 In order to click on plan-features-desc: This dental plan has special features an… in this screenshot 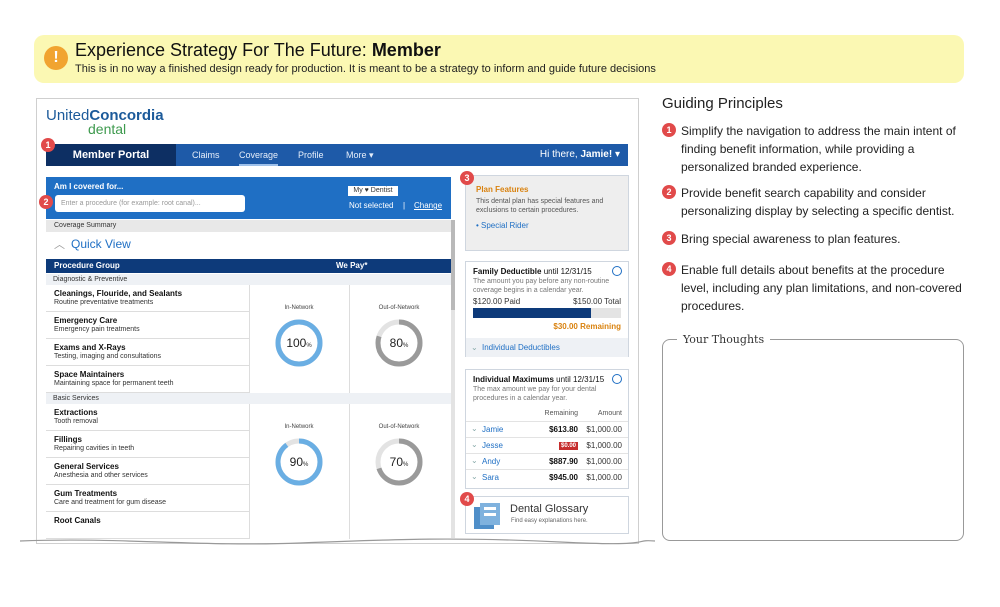, I will do `click(540, 206)`.